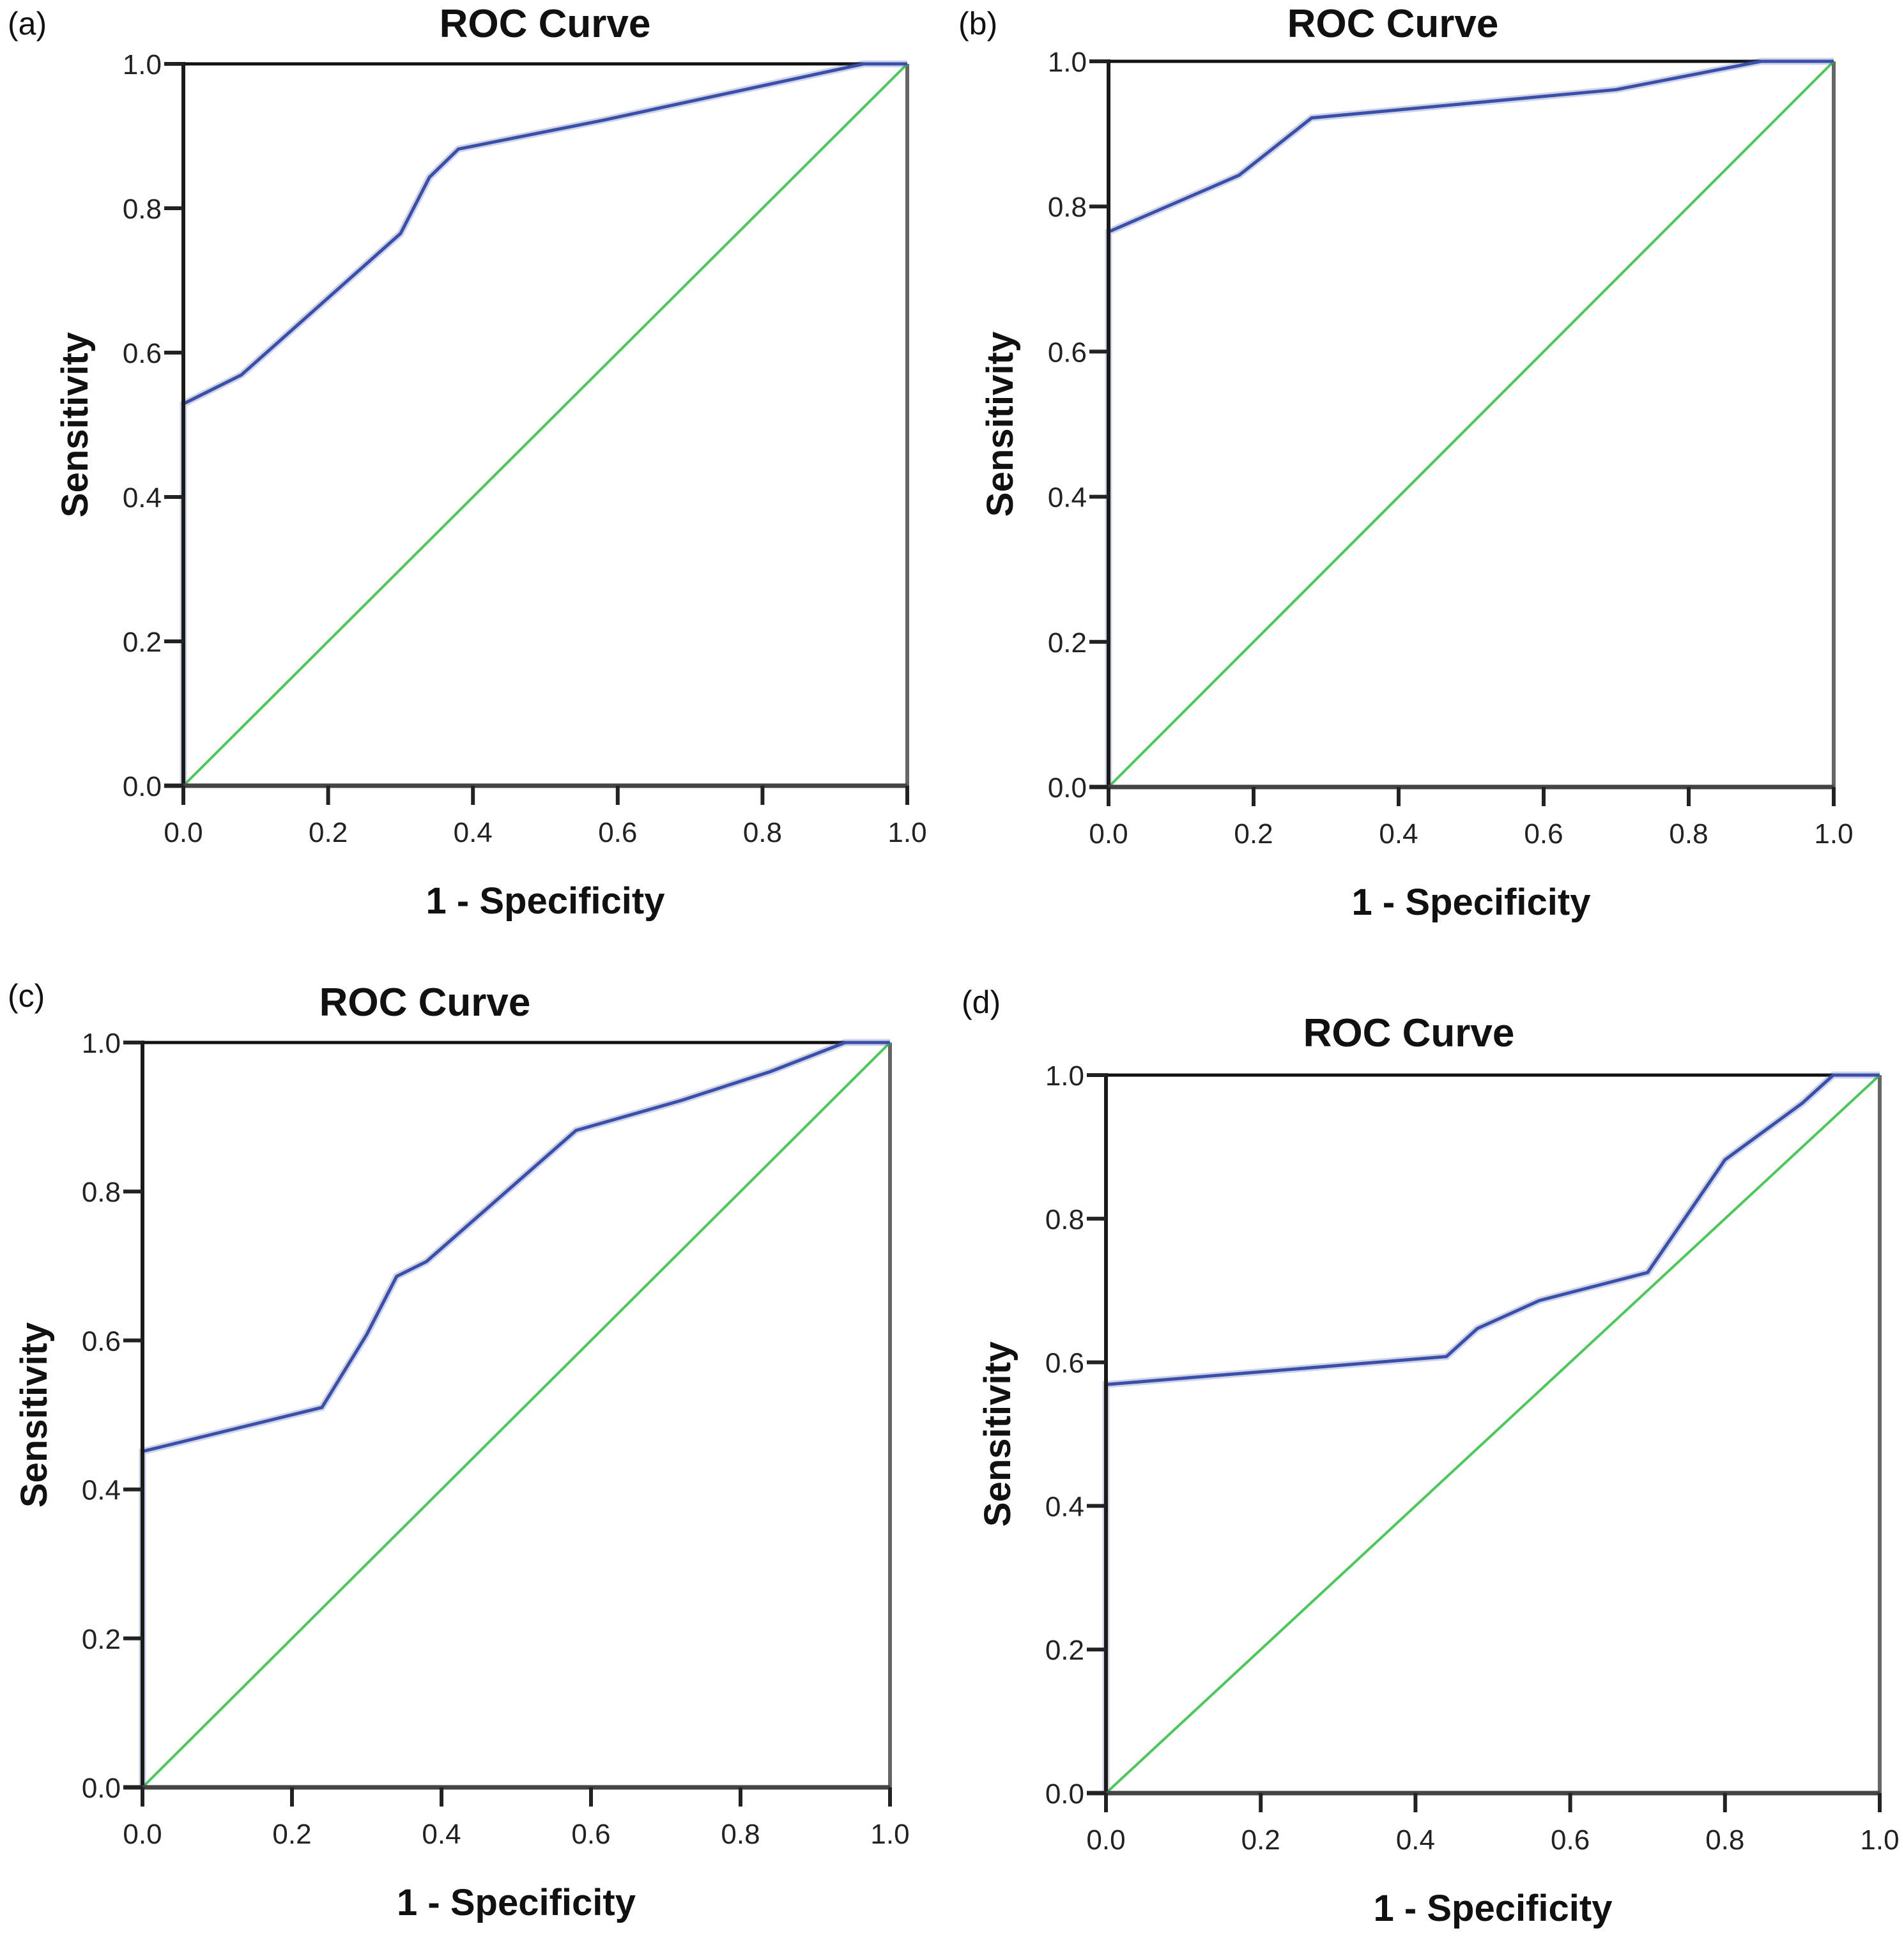  I want to click on panel-letter: (c), so click(27, 996).